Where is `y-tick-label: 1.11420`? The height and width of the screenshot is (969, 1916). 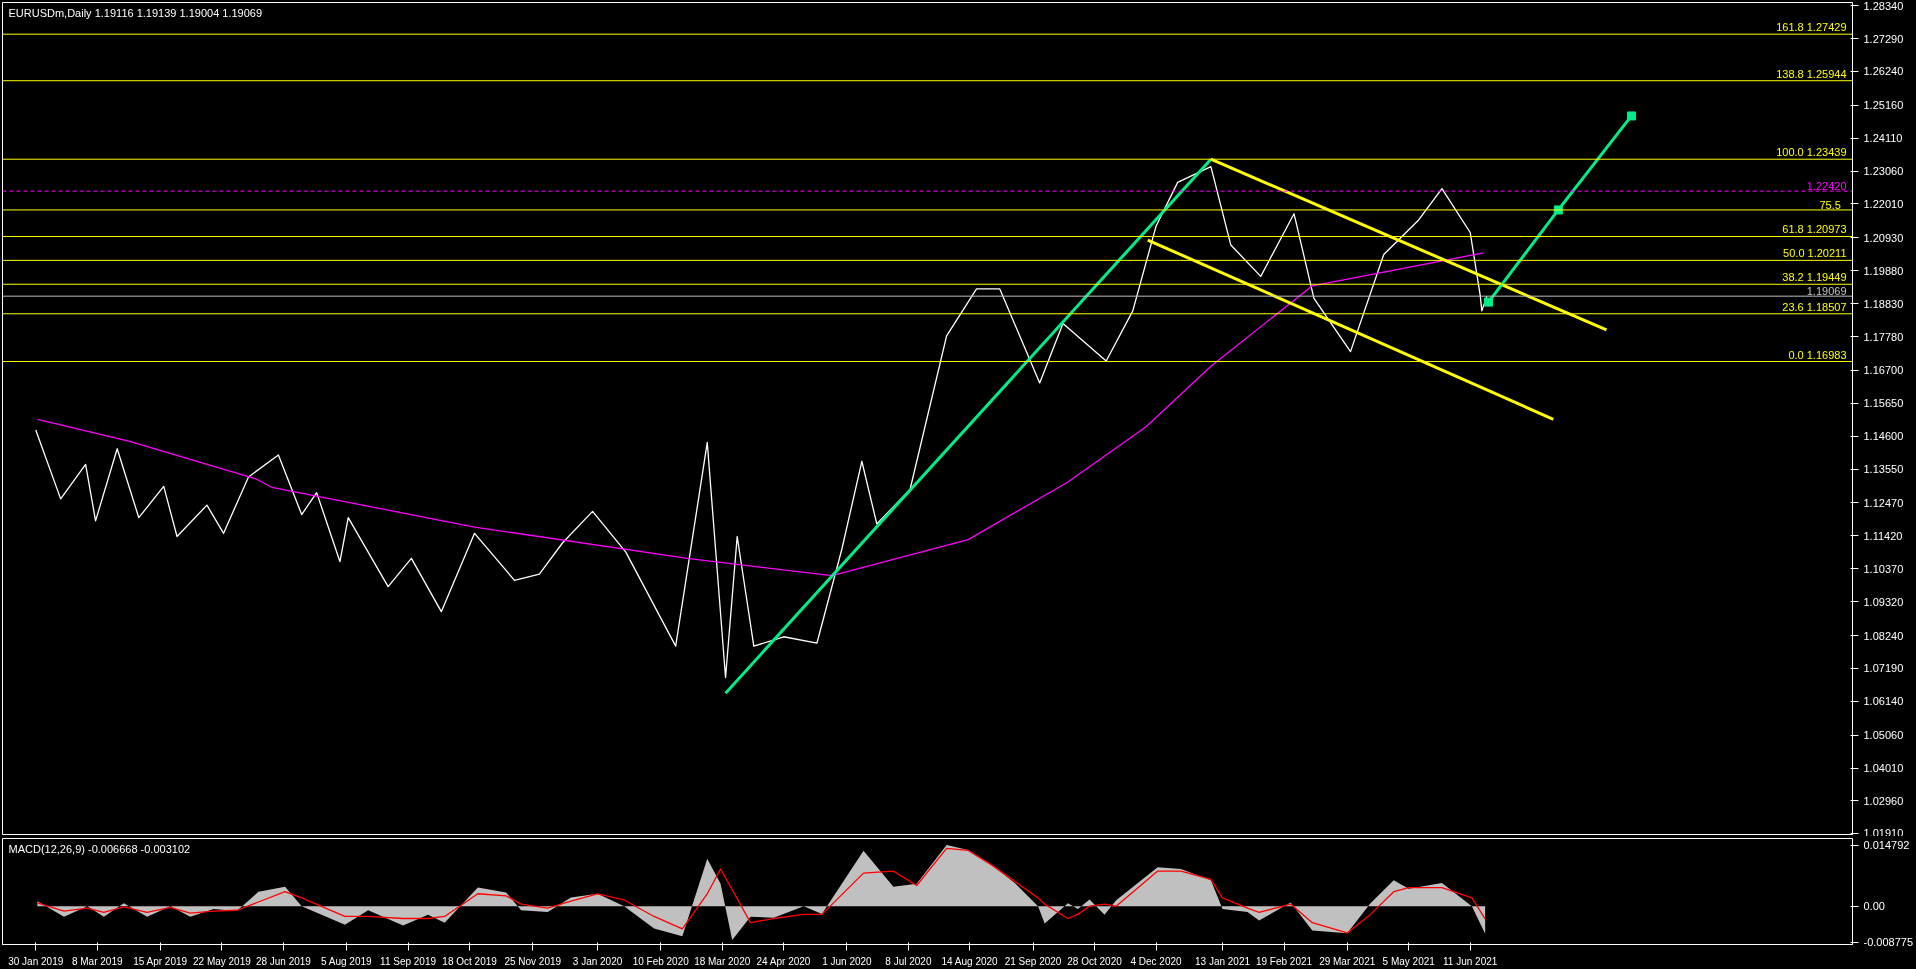 y-tick-label: 1.11420 is located at coordinates (1883, 535).